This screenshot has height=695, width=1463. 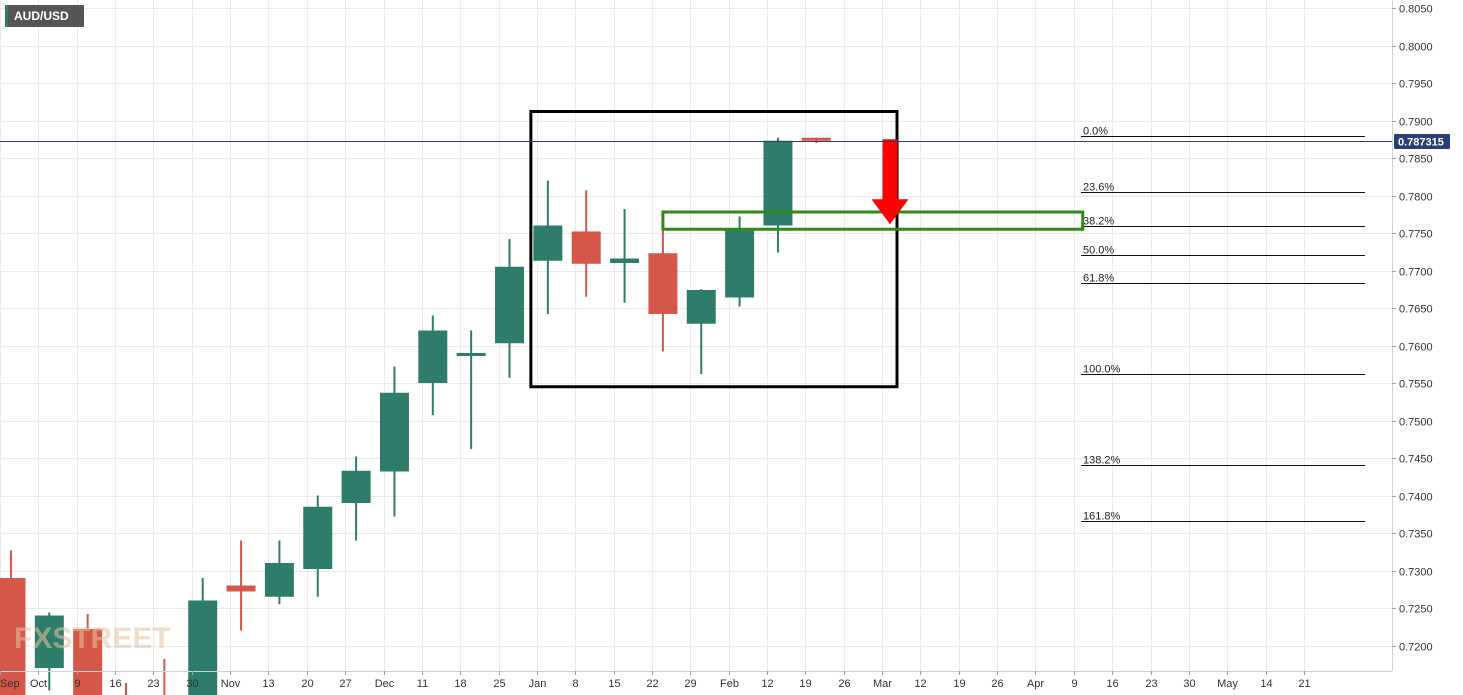 I want to click on fib-level-label: 161.8%, so click(x=1102, y=517).